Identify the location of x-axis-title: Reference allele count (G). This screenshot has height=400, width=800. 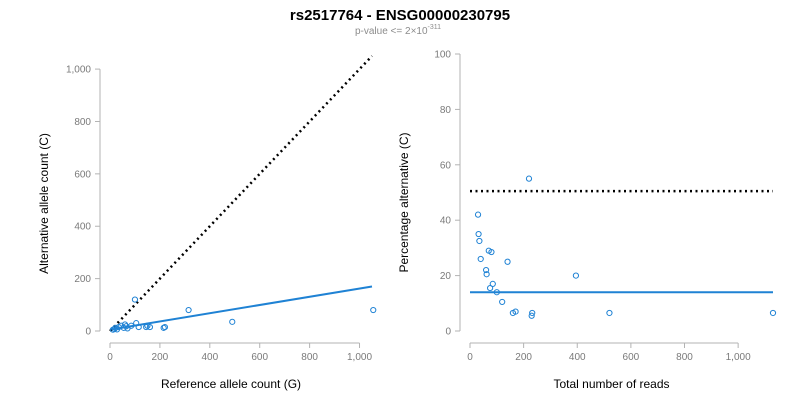
(231, 384).